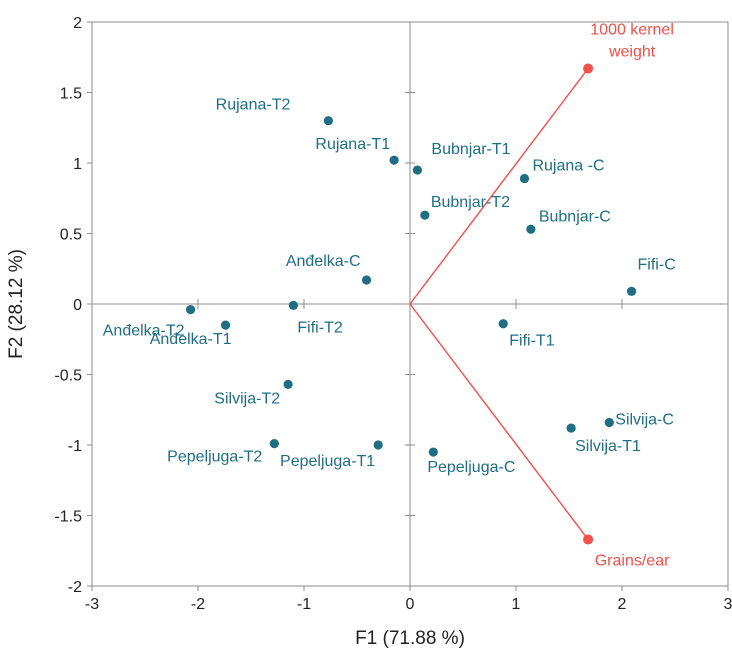  Describe the element at coordinates (16, 304) in the screenshot. I see `y-axis-label: F2 (28.12 %)` at that location.